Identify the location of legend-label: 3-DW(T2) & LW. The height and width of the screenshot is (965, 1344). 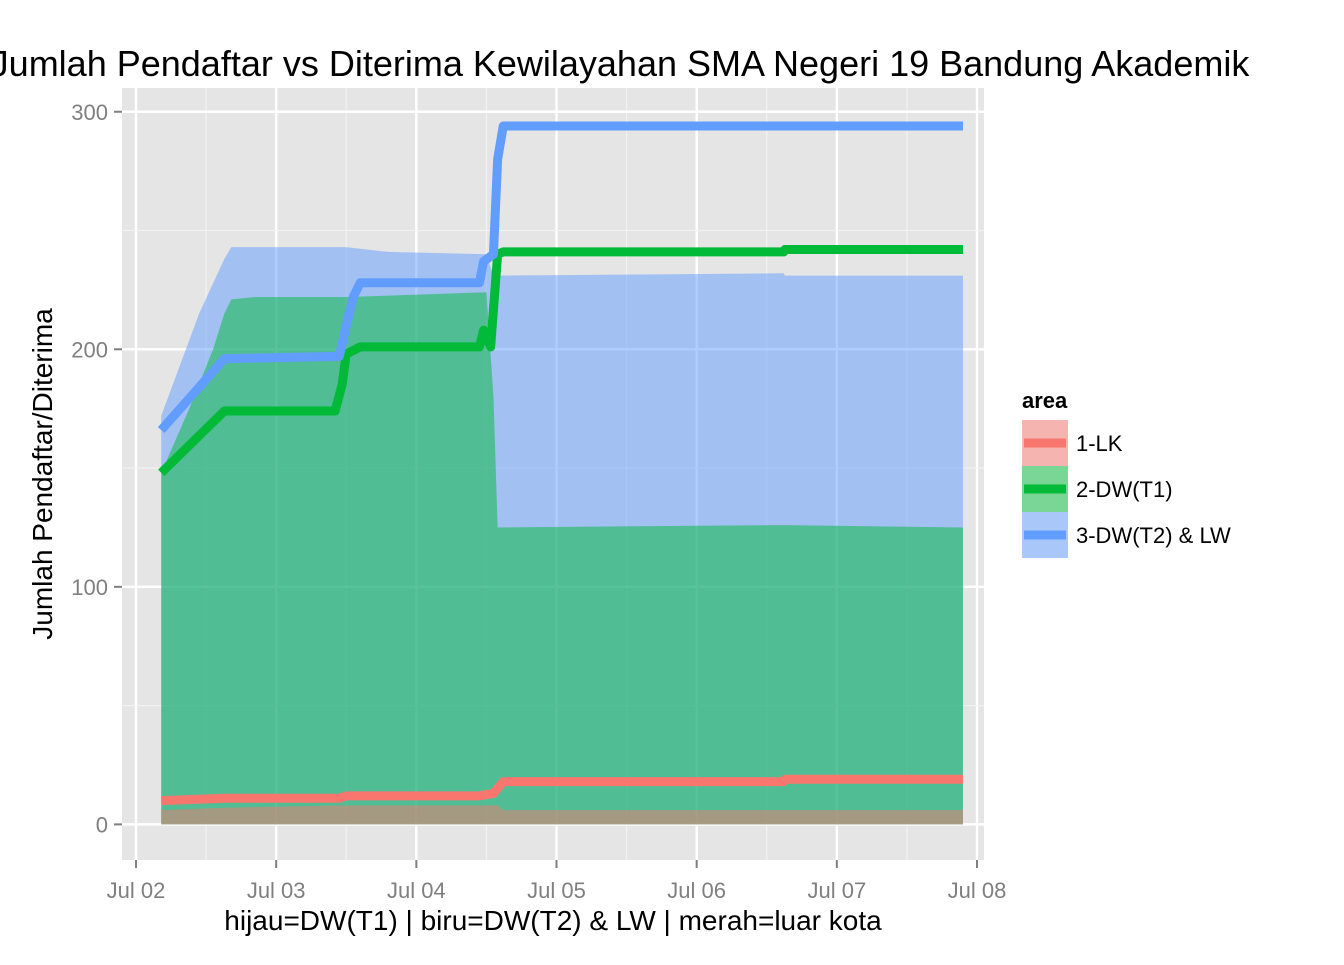
(1153, 535).